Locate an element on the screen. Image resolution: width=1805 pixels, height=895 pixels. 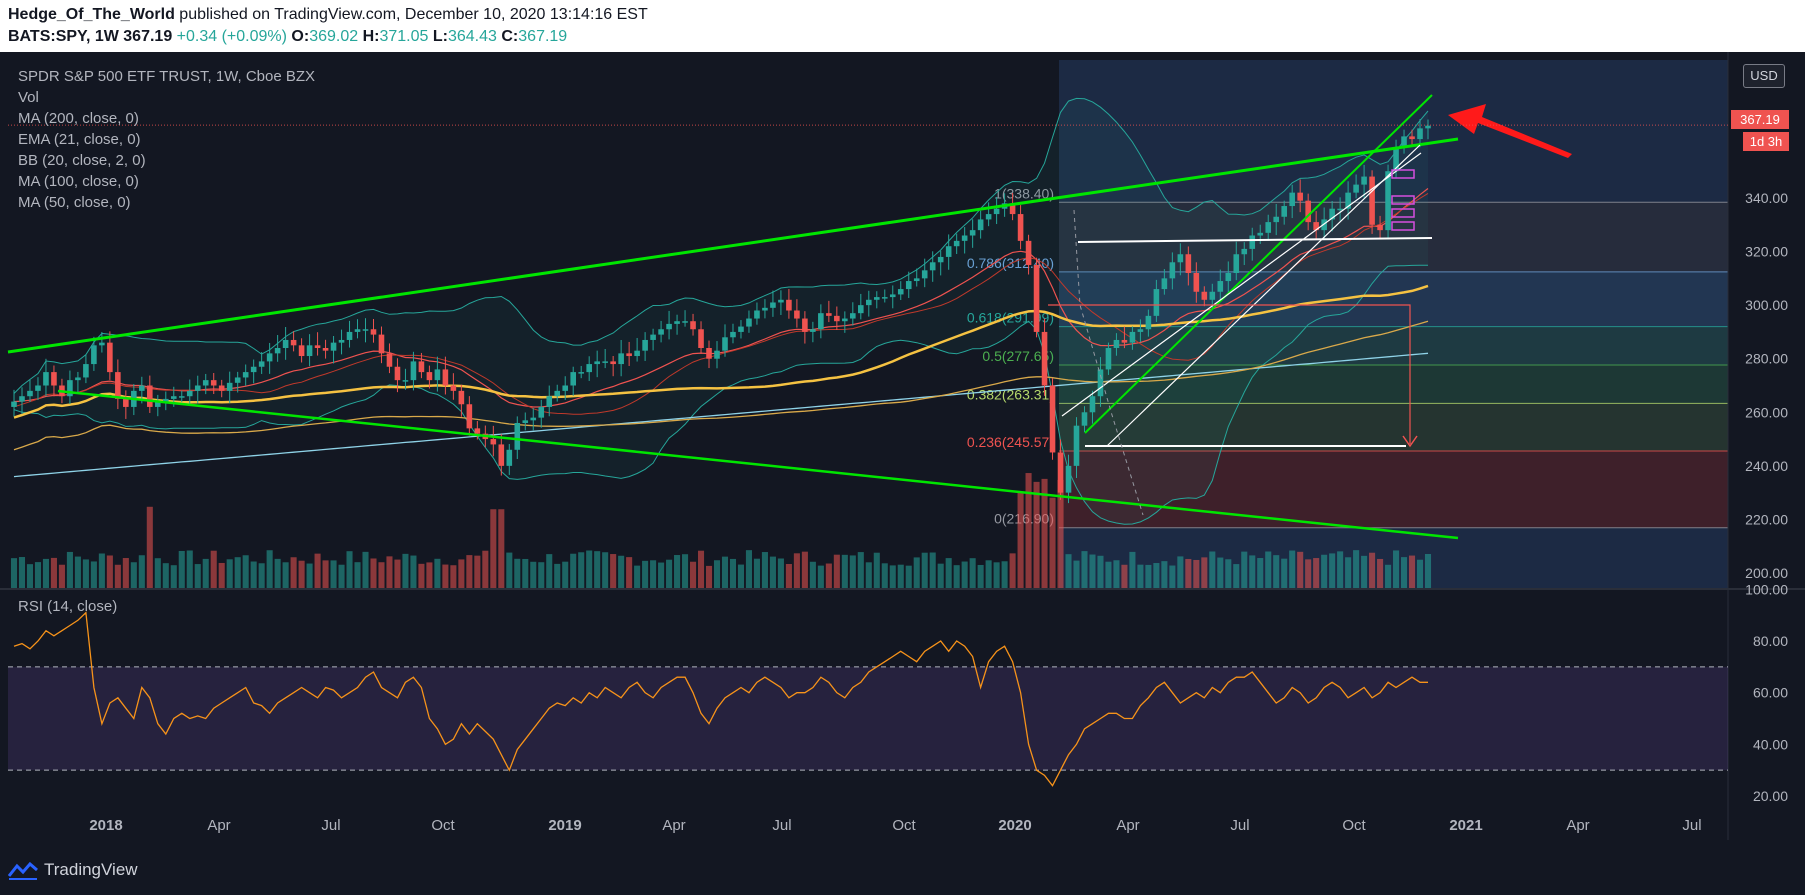
legend-title: SPDR S&P 500 ETF TRUST, 1W, Cboe BZX is located at coordinates (167, 76).